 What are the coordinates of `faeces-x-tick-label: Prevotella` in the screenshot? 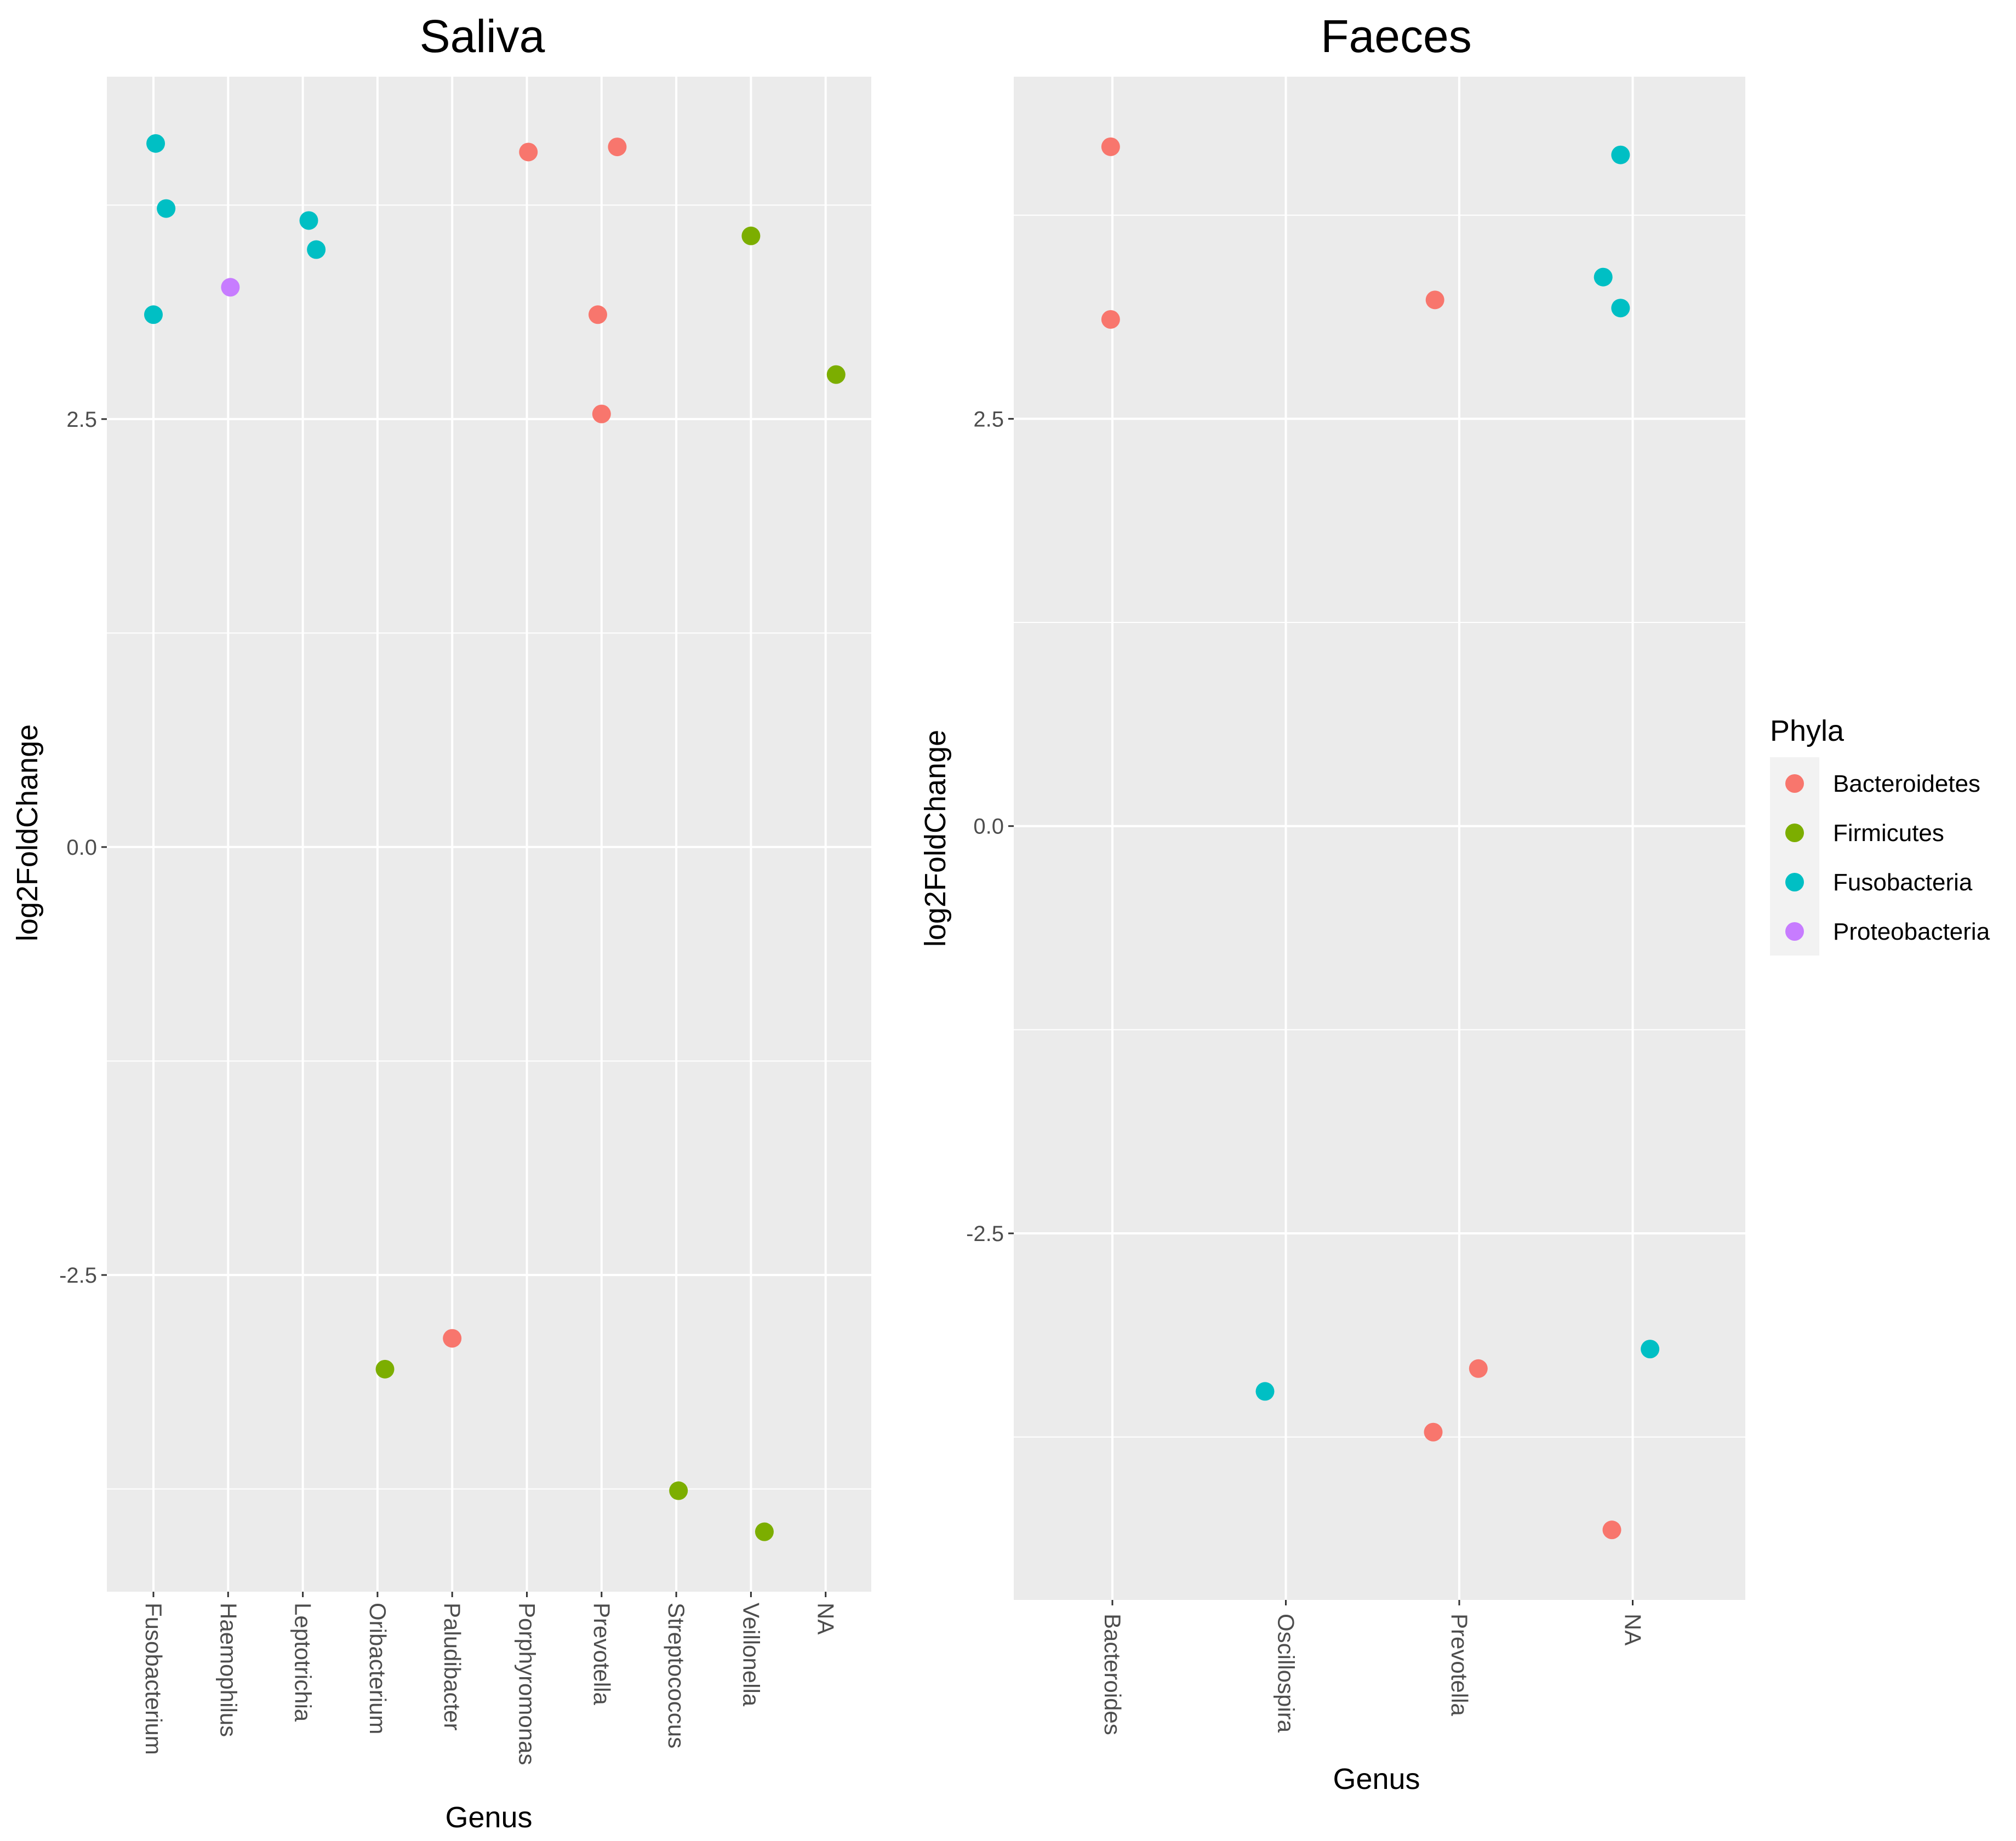 It's located at (1459, 1665).